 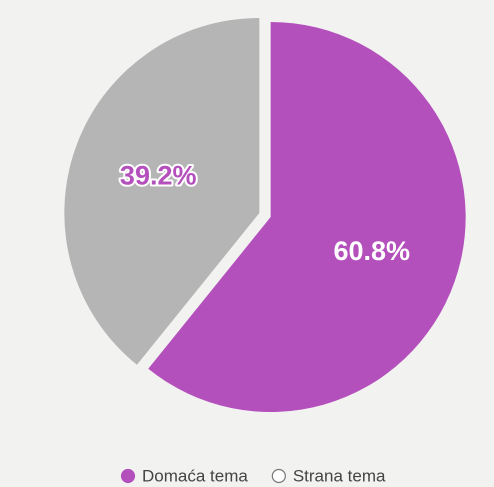 I want to click on value-label: 39.2%, so click(x=158, y=175).